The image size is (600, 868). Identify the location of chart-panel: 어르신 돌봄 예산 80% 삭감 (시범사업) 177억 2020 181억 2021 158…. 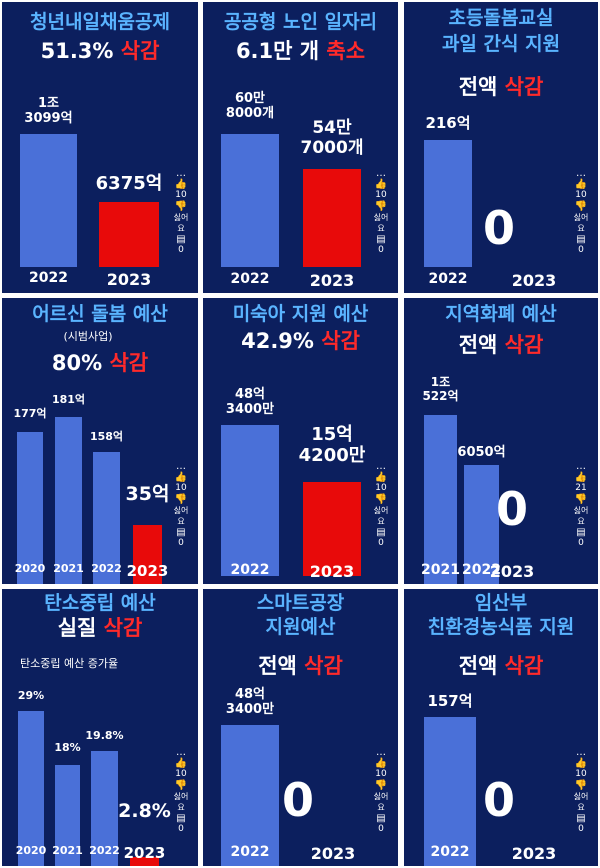
(100, 441).